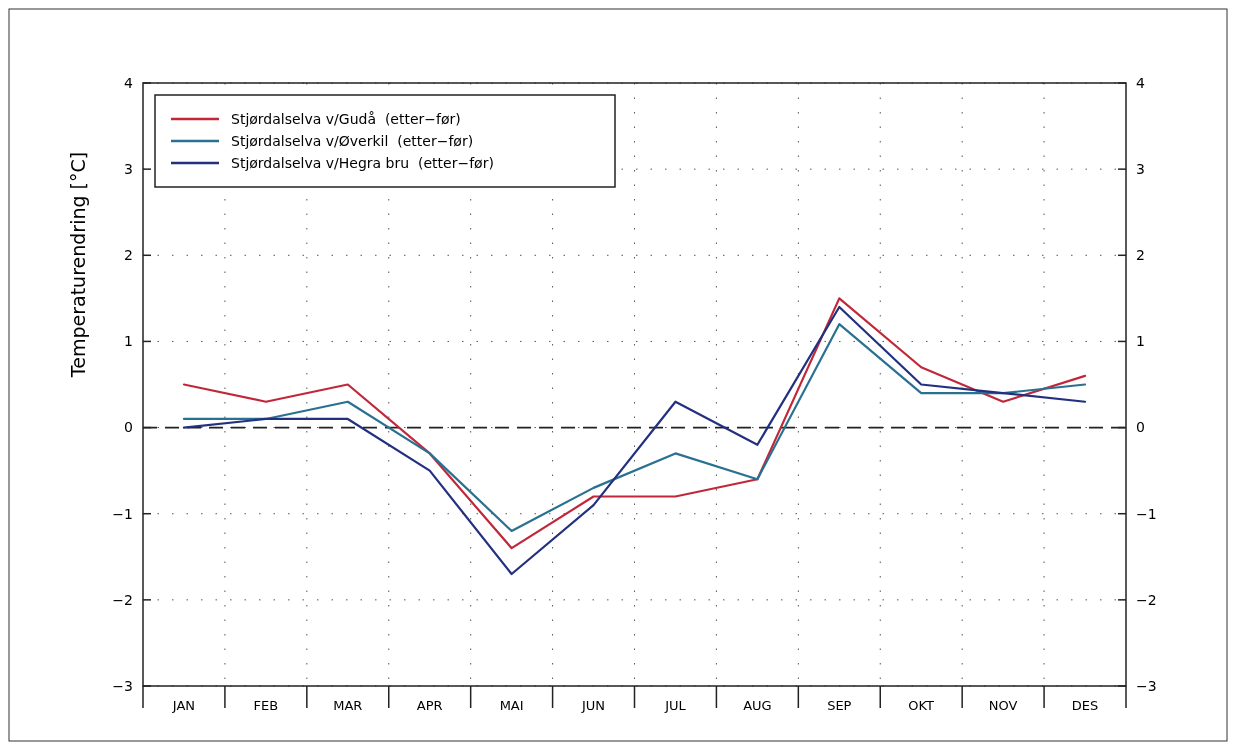 This screenshot has height=750, width=1236. I want to click on x-tick-label: MAI, so click(511, 705).